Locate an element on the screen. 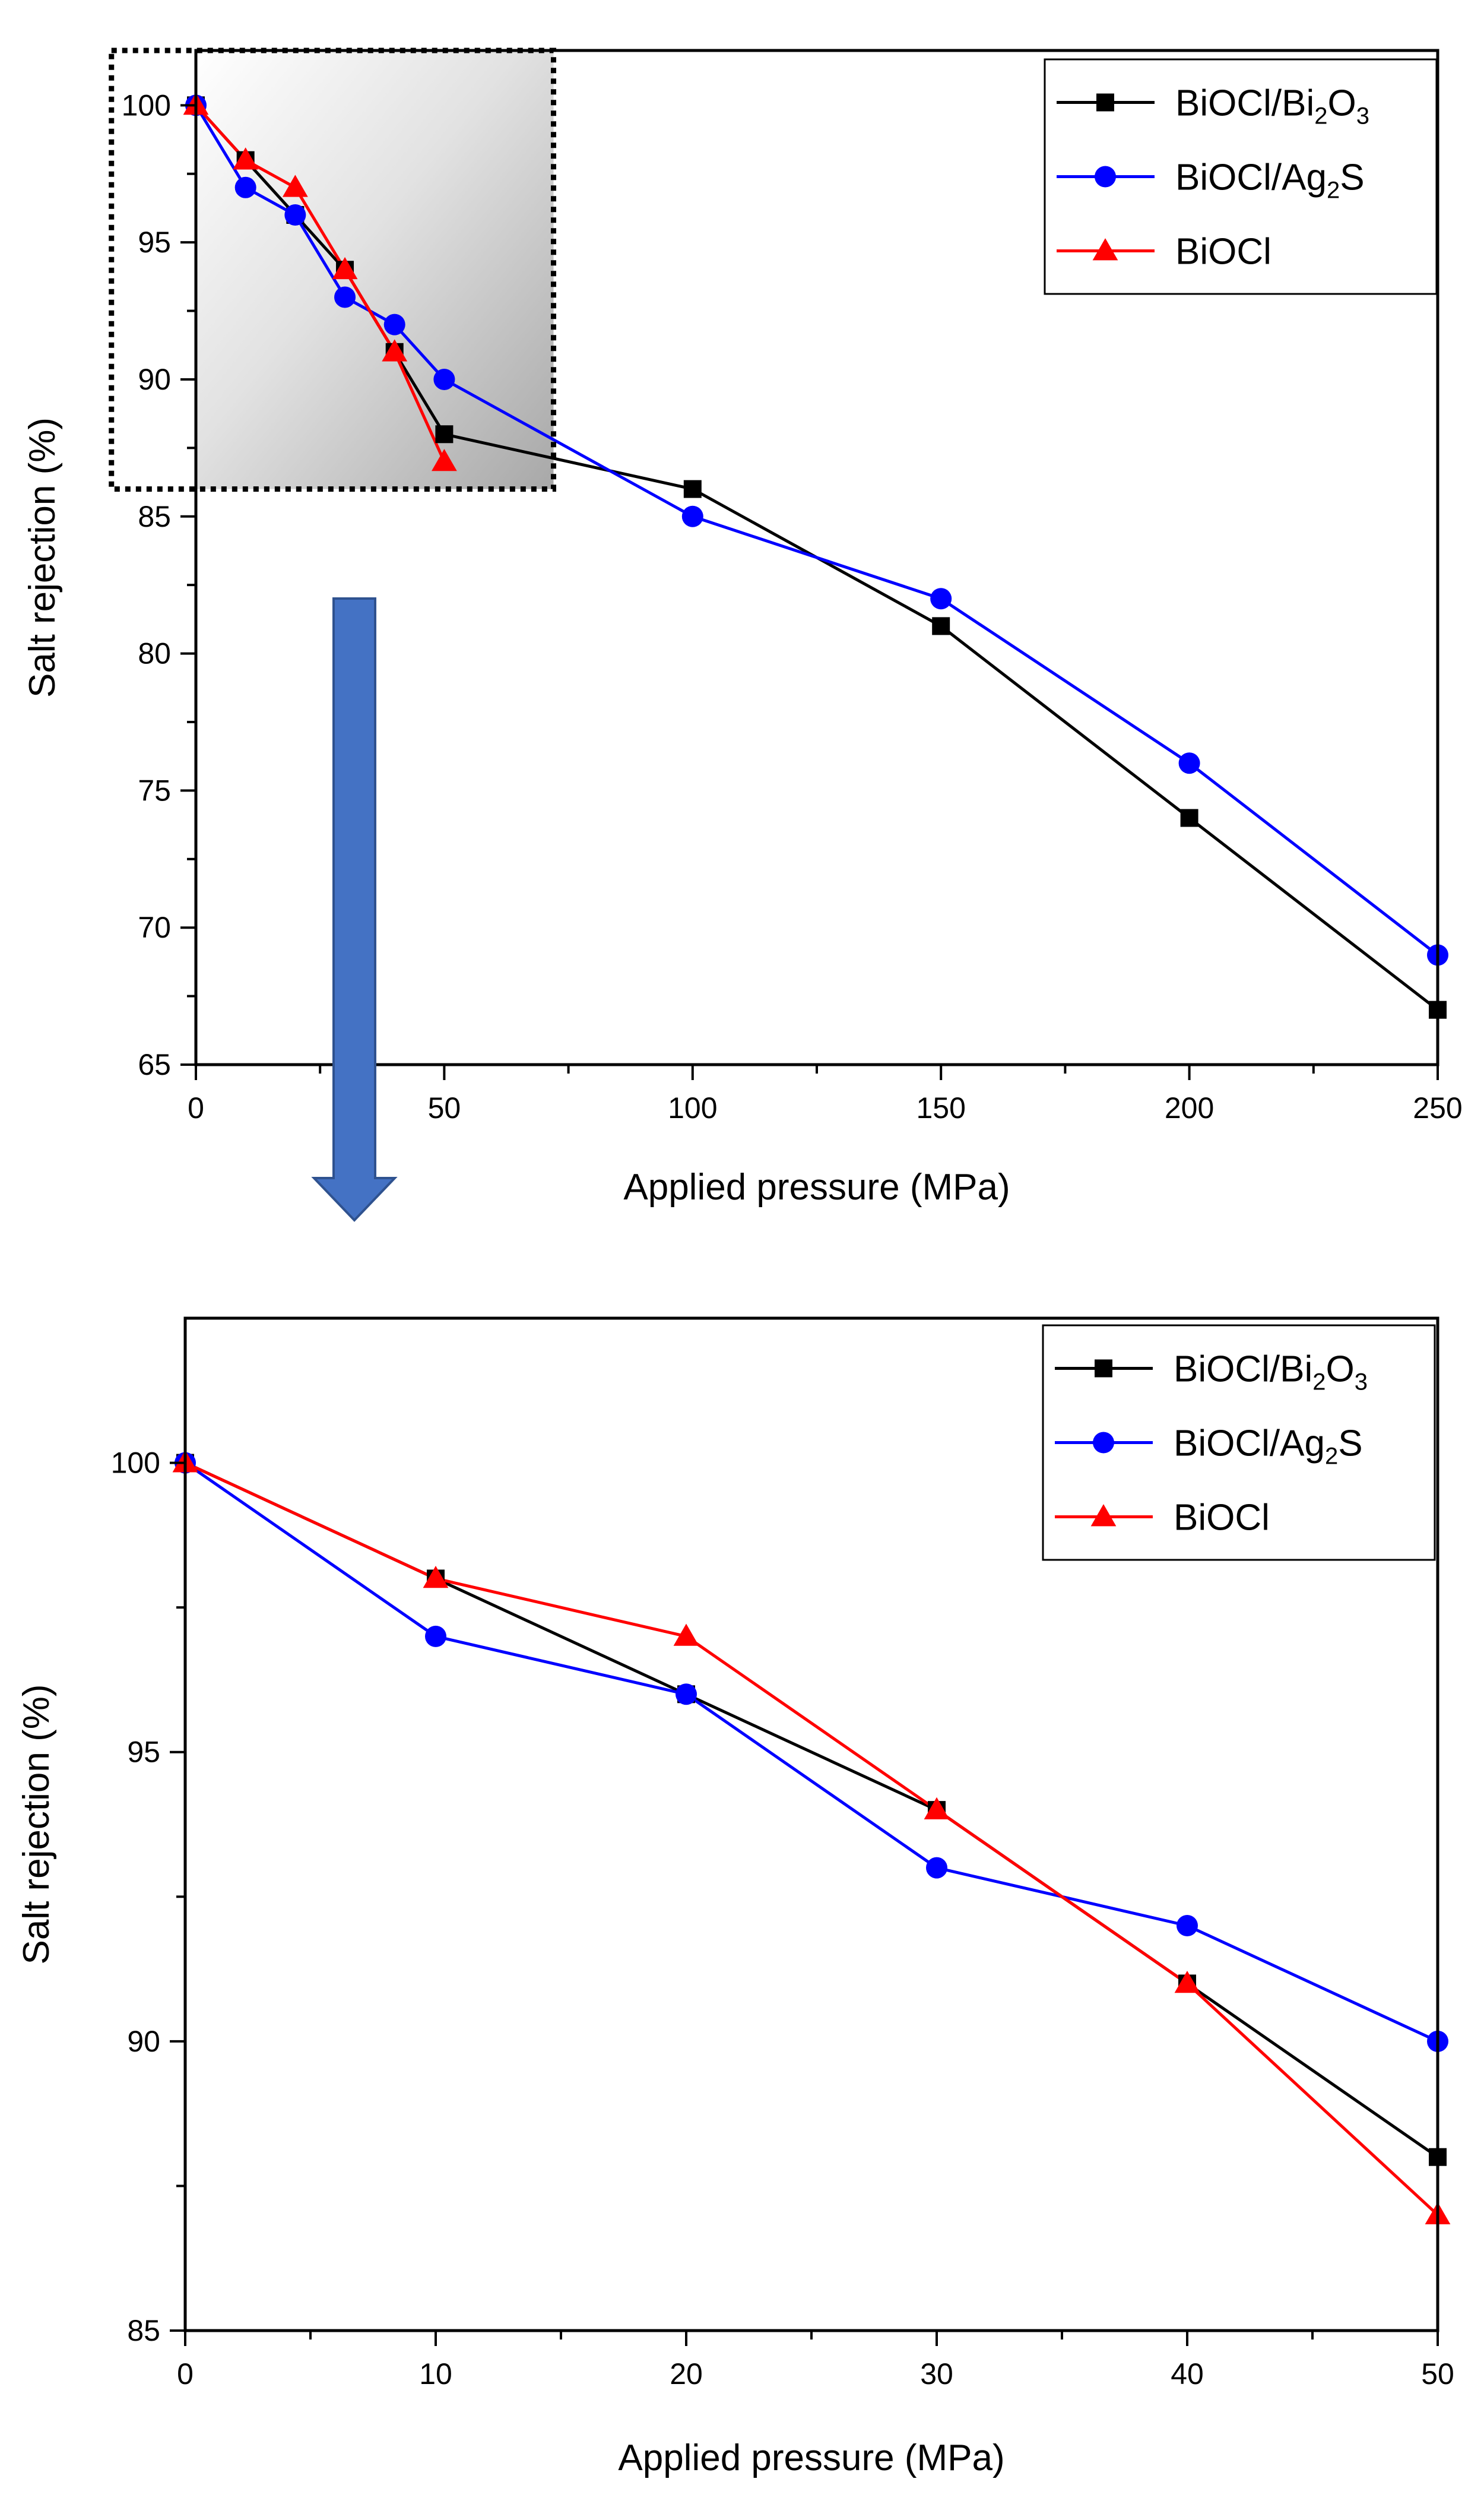 This screenshot has height=2501, width=1484. chart2-legend: BiOCl/Bi2O3 BiOCl/Ag2S BiOCl is located at coordinates (1239, 1442).